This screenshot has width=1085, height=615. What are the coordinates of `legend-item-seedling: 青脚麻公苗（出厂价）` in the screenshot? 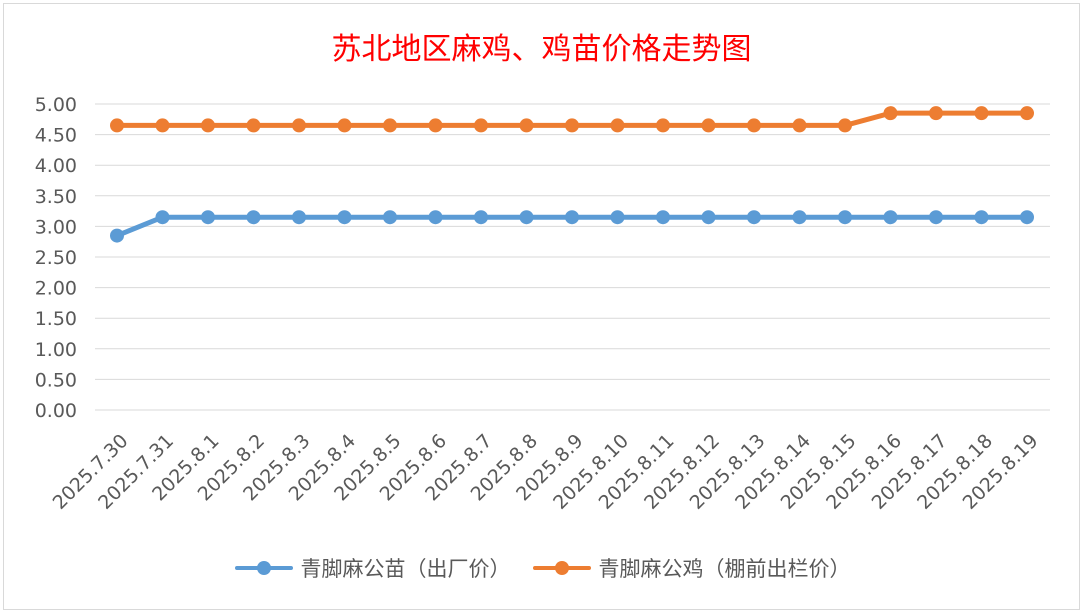 It's located at (372, 568).